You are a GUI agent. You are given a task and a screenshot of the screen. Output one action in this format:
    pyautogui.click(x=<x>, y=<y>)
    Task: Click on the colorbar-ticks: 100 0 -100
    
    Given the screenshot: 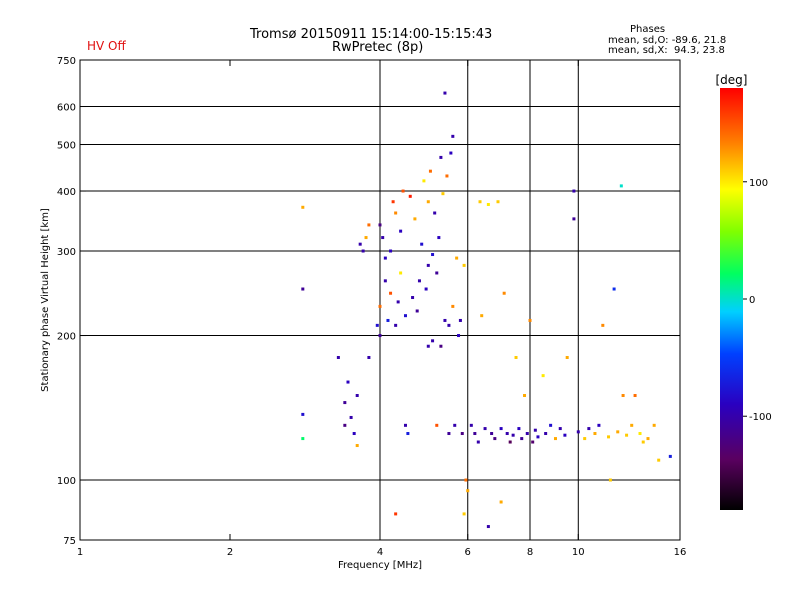 What is the action you would take?
    pyautogui.click(x=757, y=300)
    